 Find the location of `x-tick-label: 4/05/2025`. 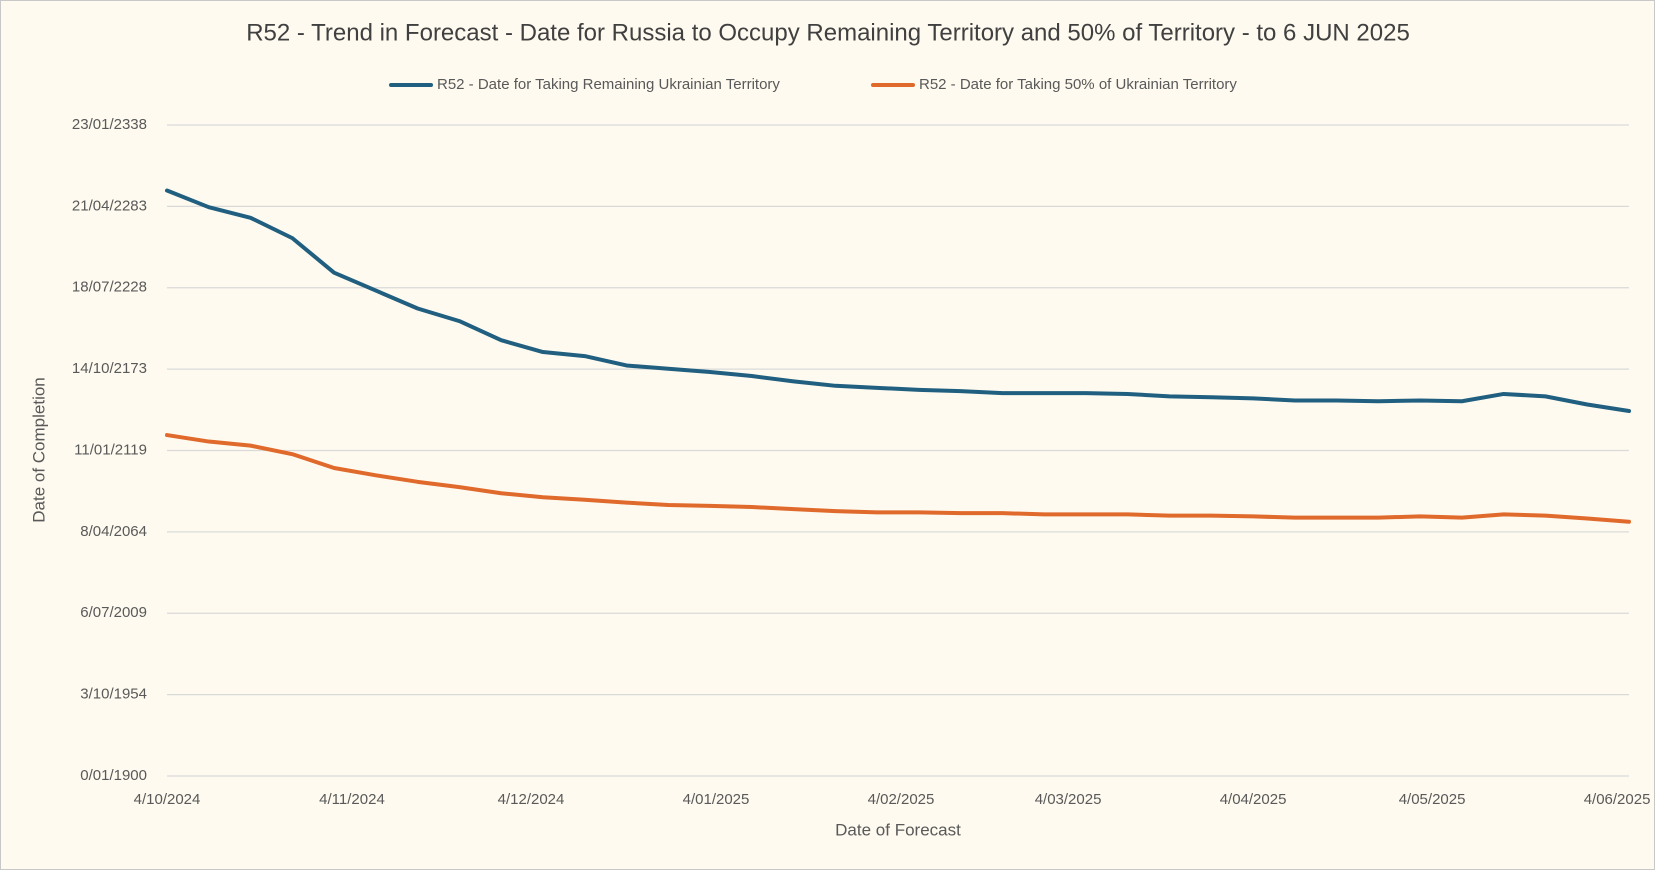

x-tick-label: 4/05/2025 is located at coordinates (1432, 799).